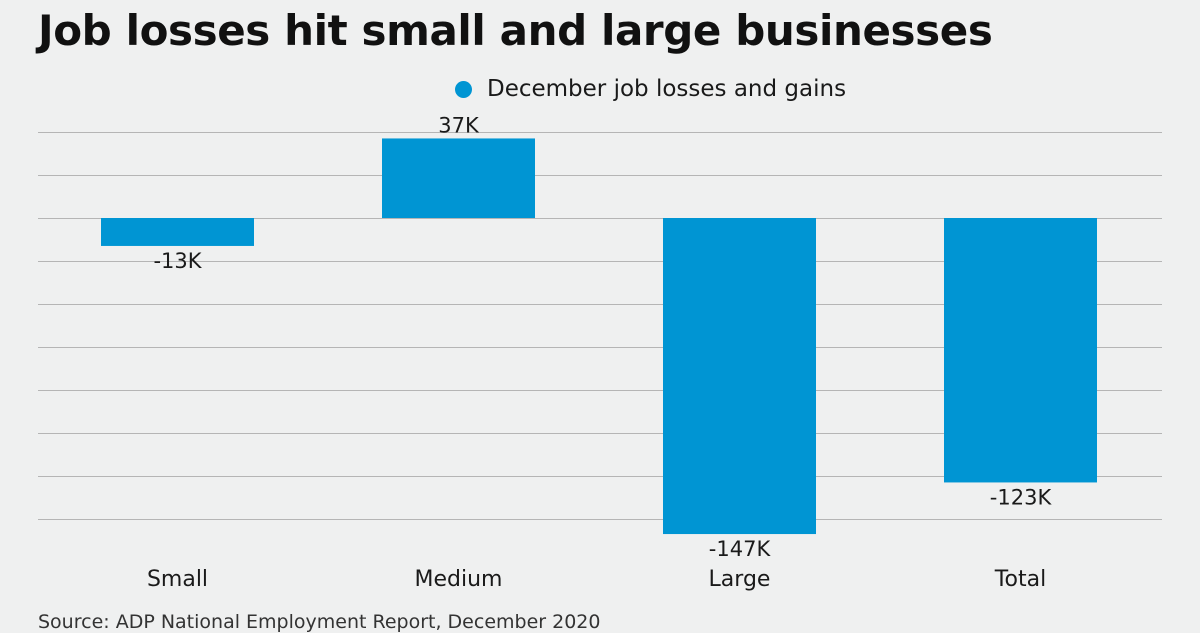 The width and height of the screenshot is (1200, 633). I want to click on legend: December job losses and gains, so click(650, 89).